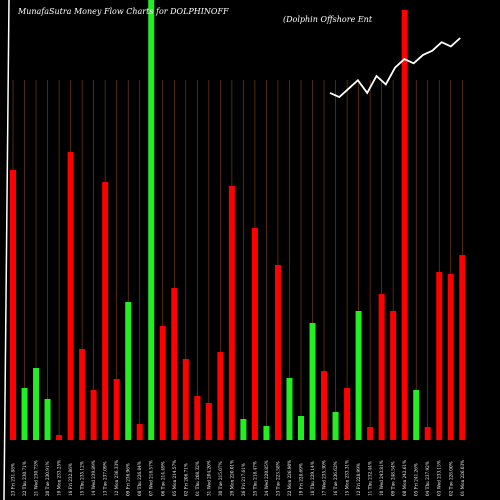  What do you see at coordinates (24, 478) in the screenshot?
I see `x-tick-label: 22 Thu 230.71%` at bounding box center [24, 478].